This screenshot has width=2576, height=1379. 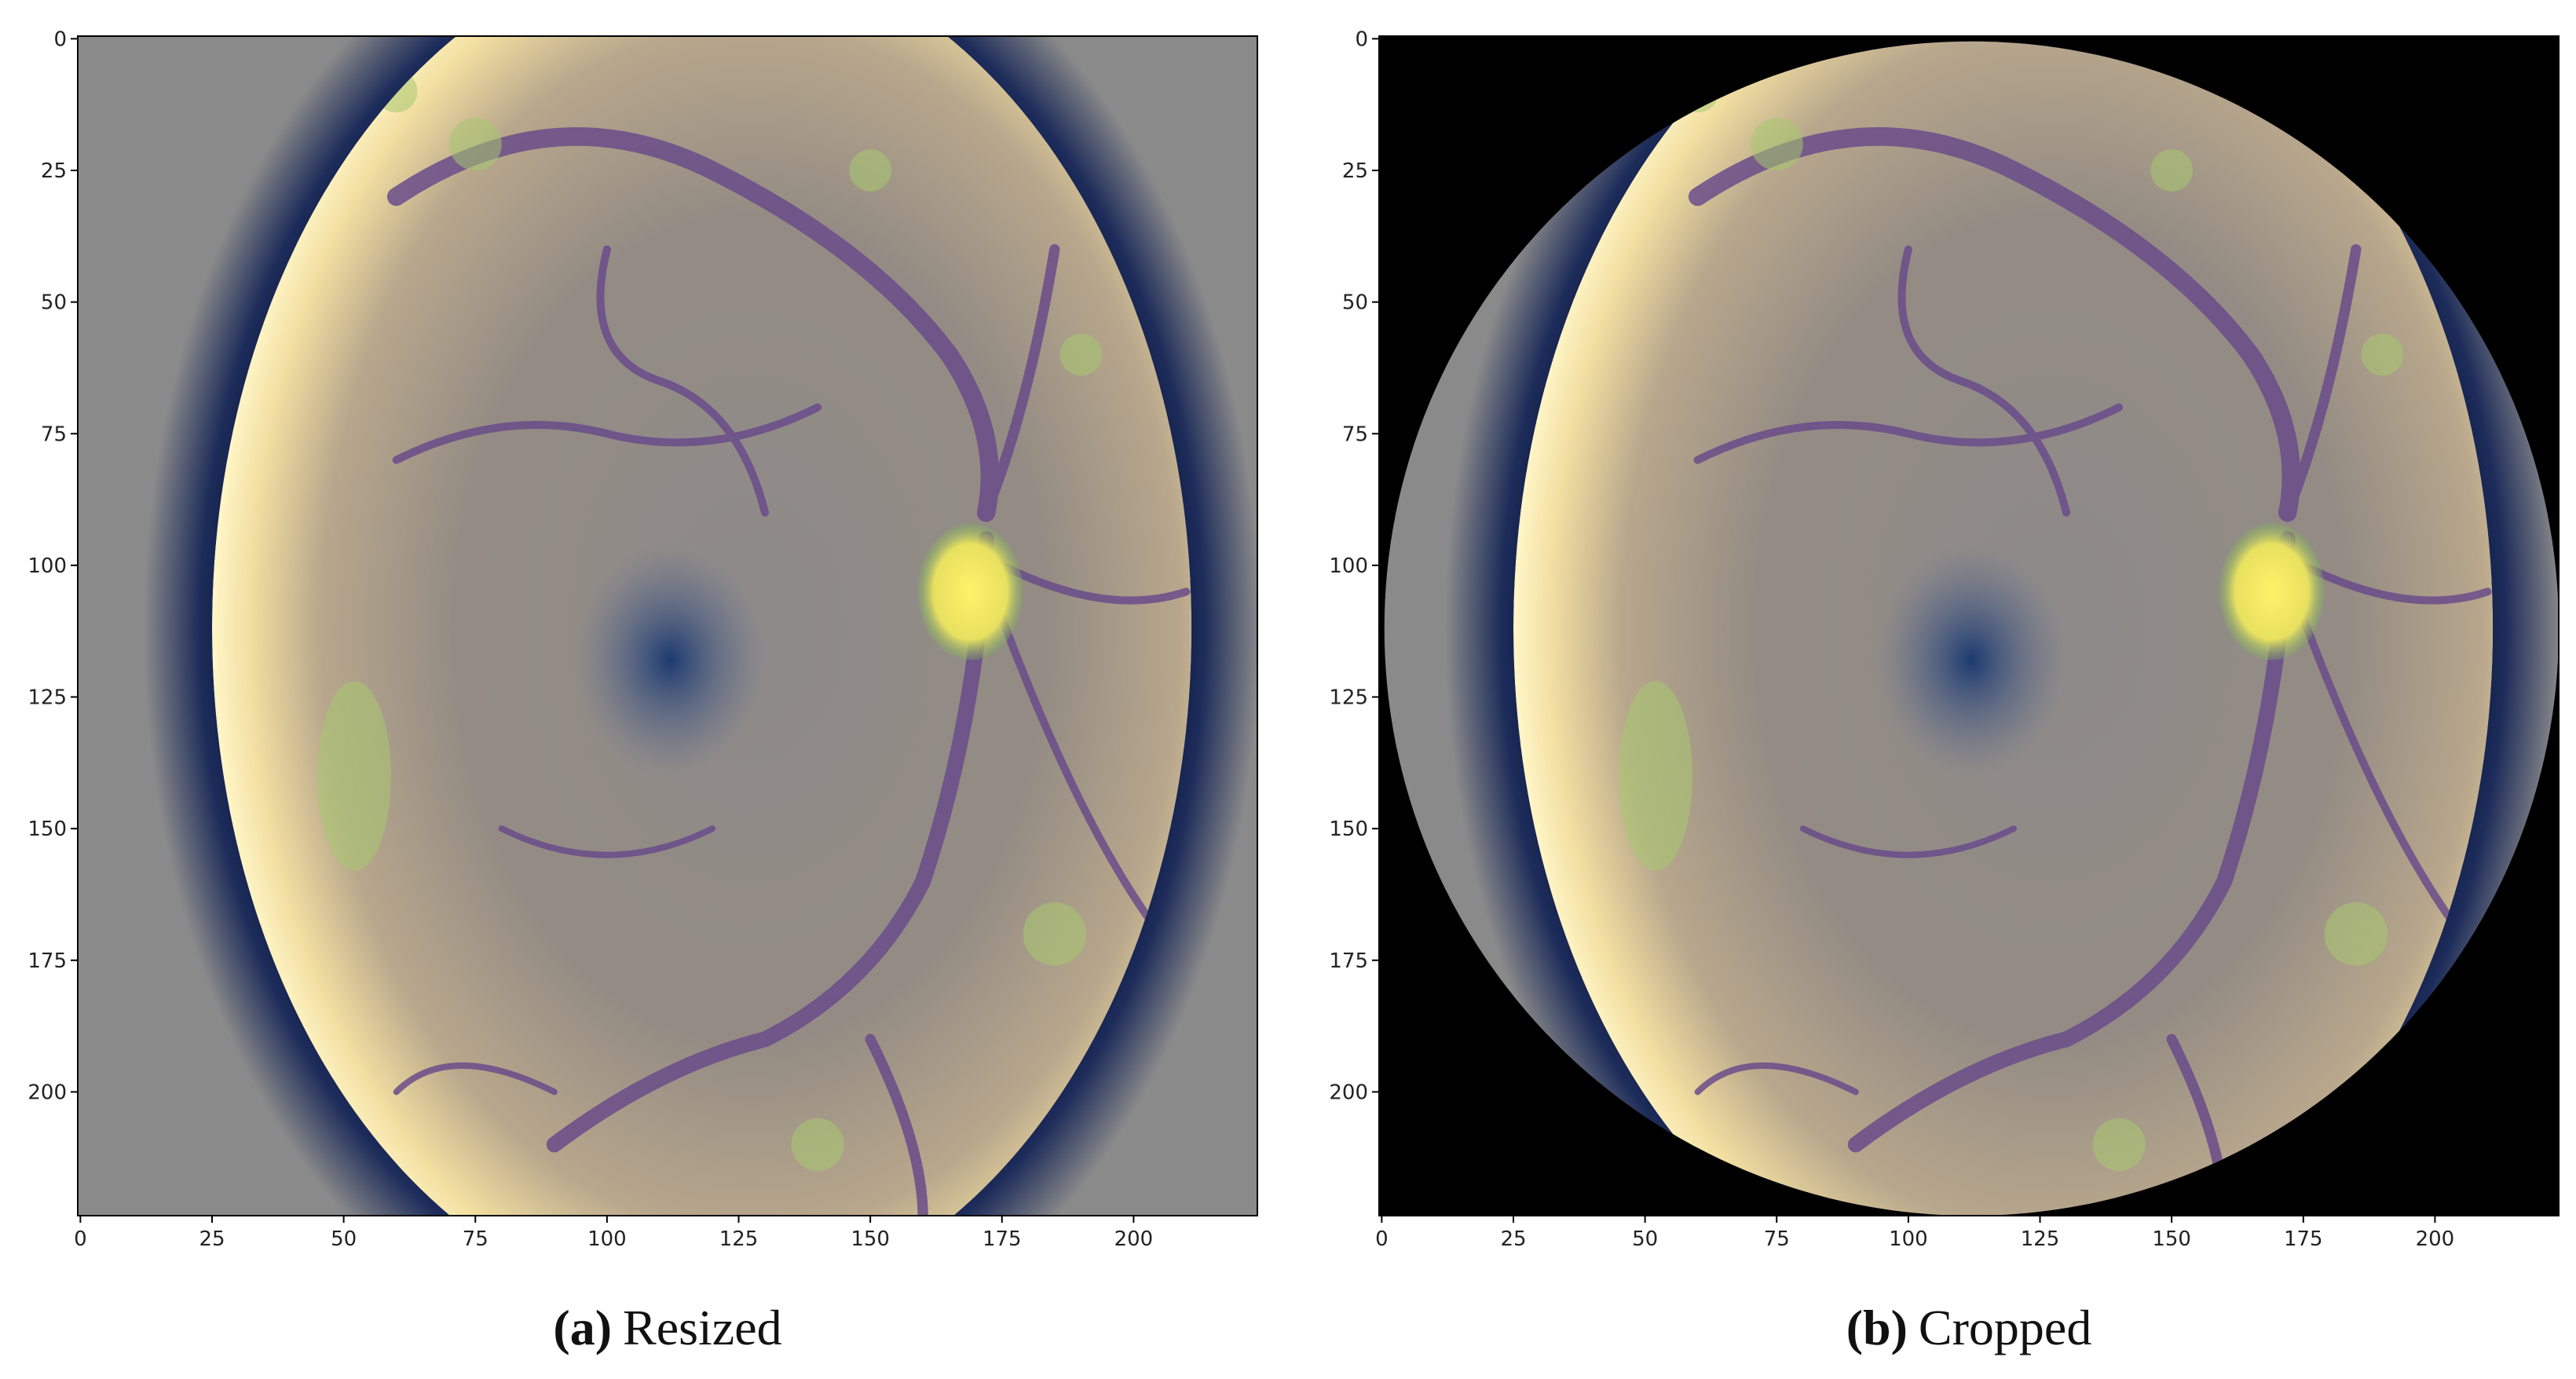 I want to click on caption: (a) Resized, so click(x=667, y=1327).